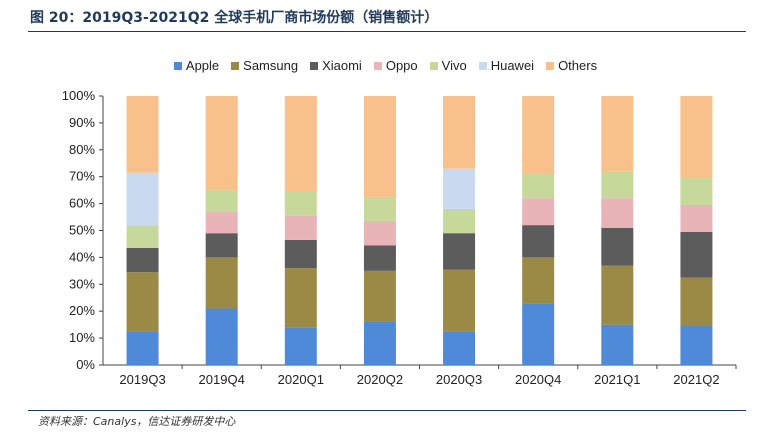 The image size is (771, 435). Describe the element at coordinates (300, 203) in the screenshot. I see `bar-segment-vivo-2020q1` at that location.